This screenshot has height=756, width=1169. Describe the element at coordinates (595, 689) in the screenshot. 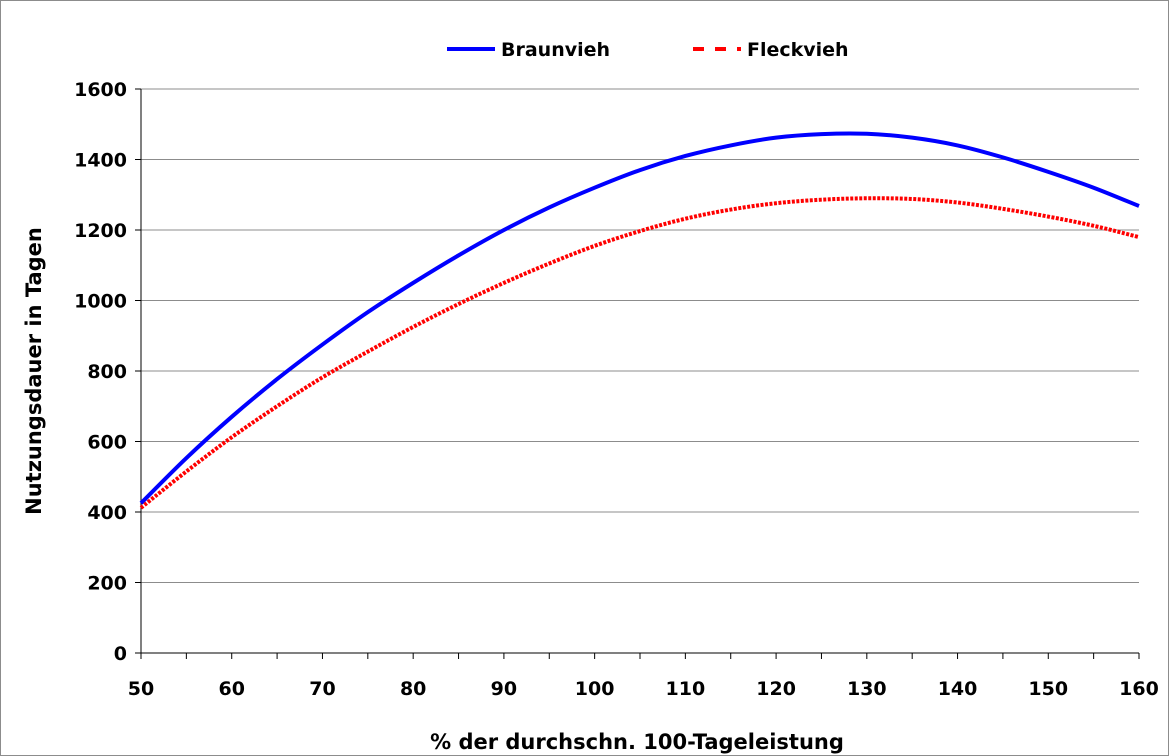

I see `x-tick-label: 100` at that location.